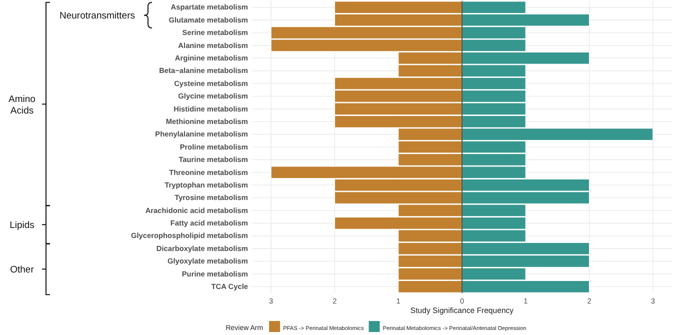  I want to click on text: Other, so click(22, 270).